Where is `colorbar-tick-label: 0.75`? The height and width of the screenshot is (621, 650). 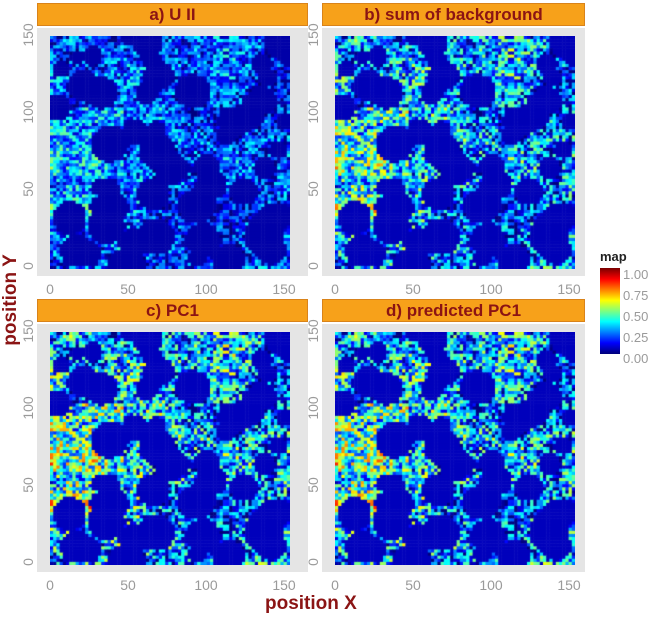 colorbar-tick-label: 0.75 is located at coordinates (636, 295).